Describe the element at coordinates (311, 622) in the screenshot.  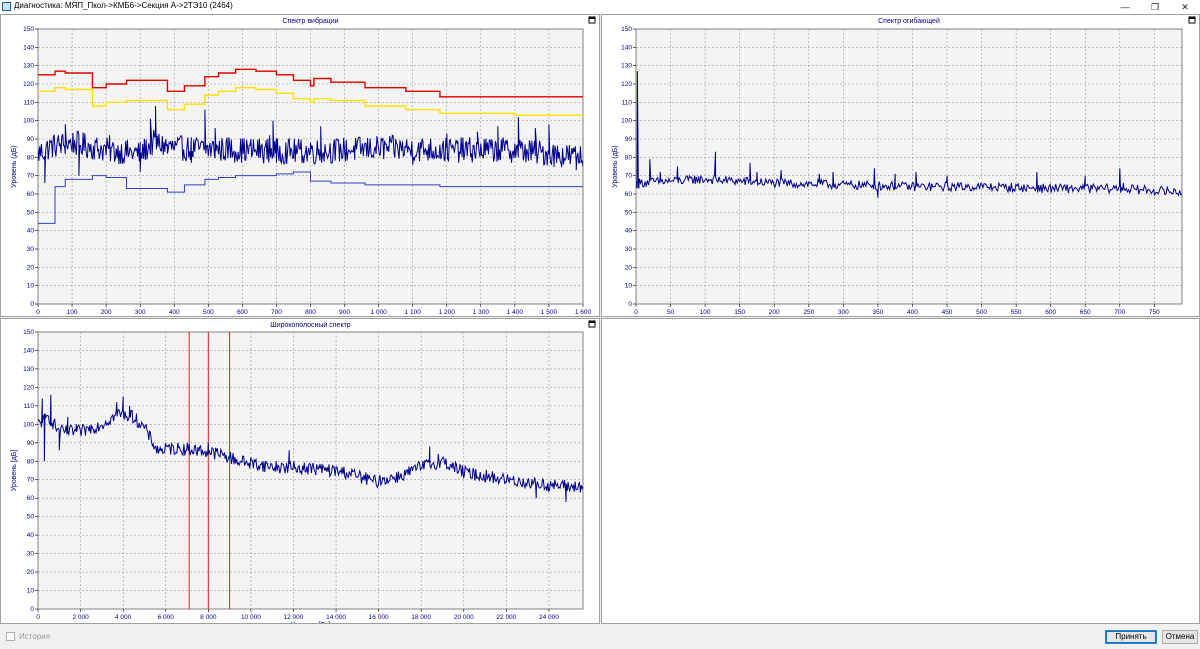
I see `x-axis-label: Частота [Гц]` at that location.